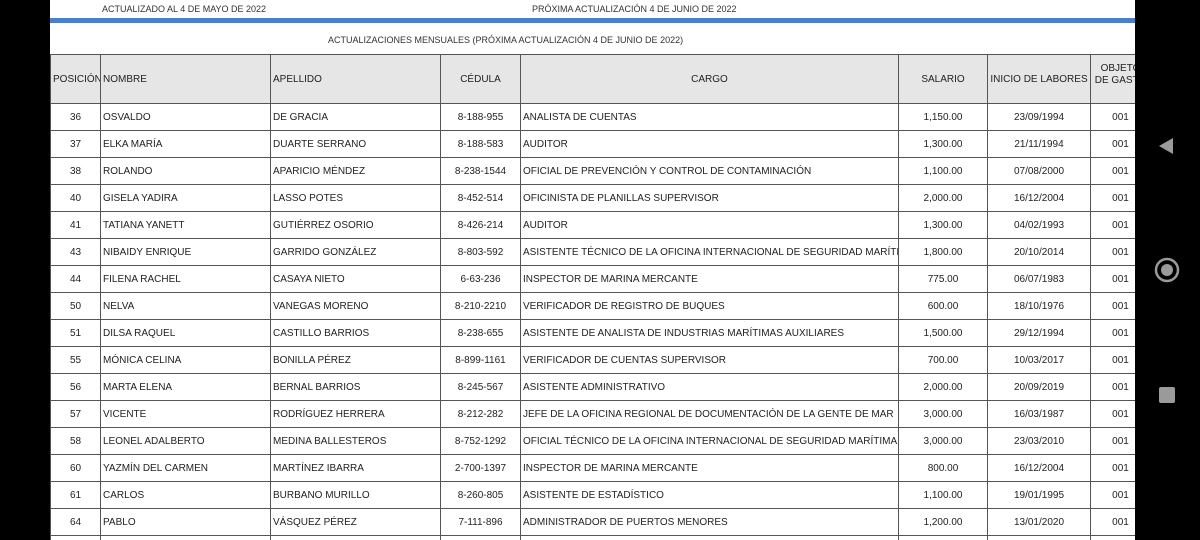 The width and height of the screenshot is (1200, 540). What do you see at coordinates (480, 360) in the screenshot?
I see `table-cell: 8-899-1161` at bounding box center [480, 360].